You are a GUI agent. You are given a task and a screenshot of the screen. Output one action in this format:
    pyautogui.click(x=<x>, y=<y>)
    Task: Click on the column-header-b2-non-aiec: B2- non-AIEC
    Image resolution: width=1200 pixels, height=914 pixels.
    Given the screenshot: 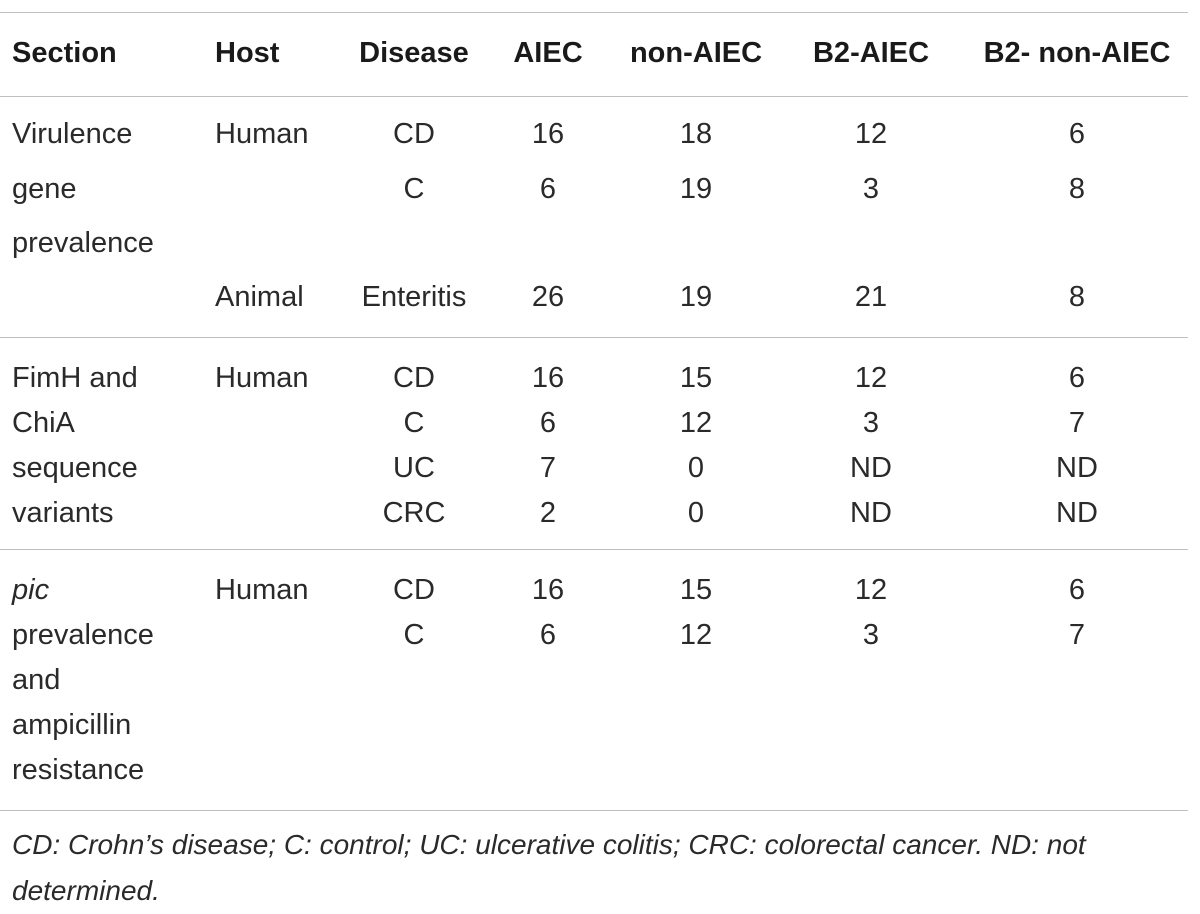 What is the action you would take?
    pyautogui.click(x=1077, y=53)
    